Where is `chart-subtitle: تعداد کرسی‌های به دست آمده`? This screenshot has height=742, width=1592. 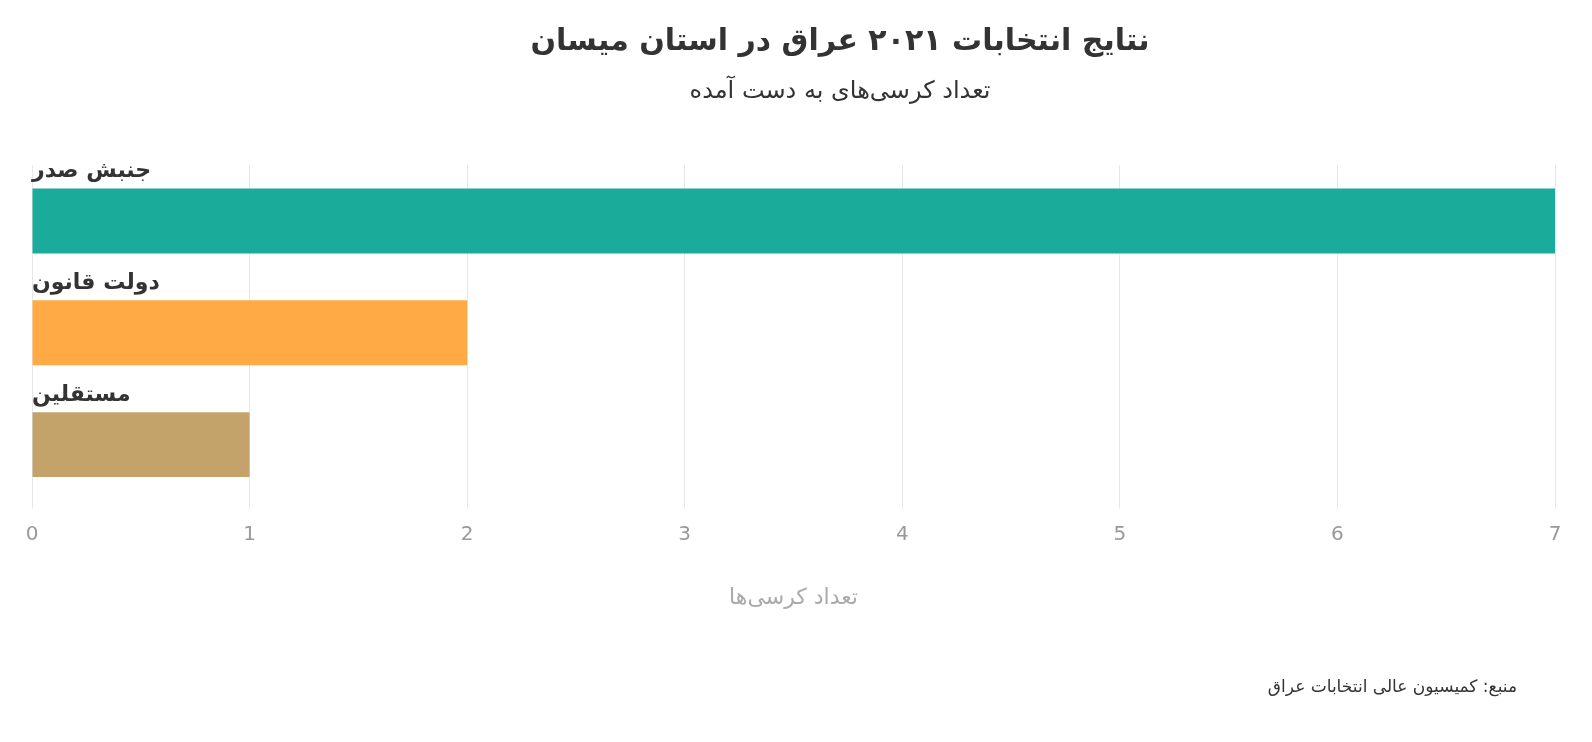
chart-subtitle: تعداد کرسی‌های به دست آمده is located at coordinates (840, 90).